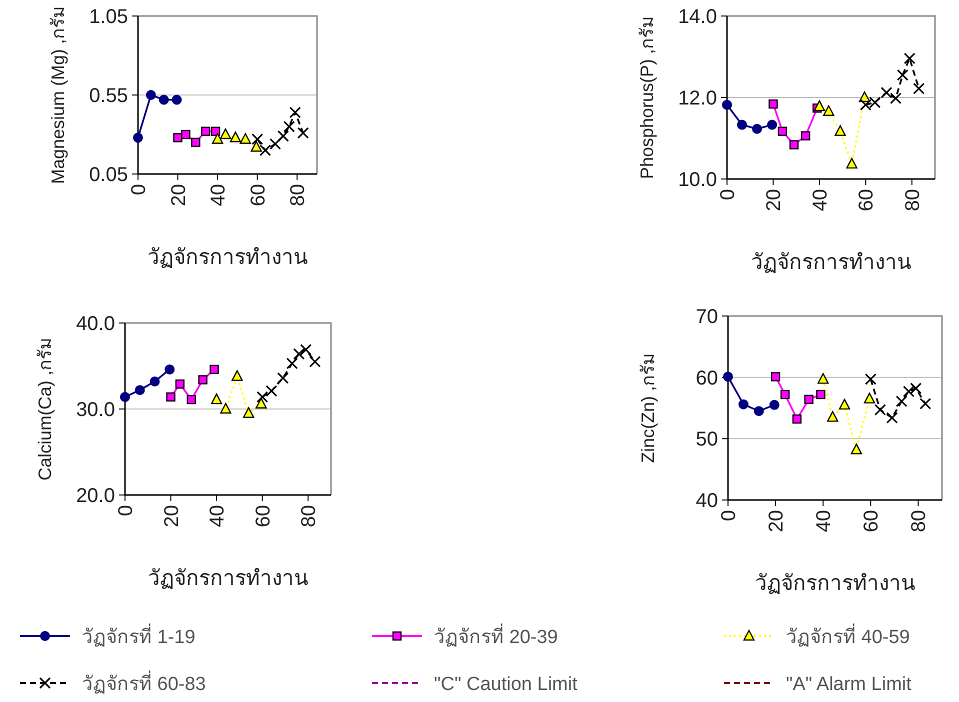 The width and height of the screenshot is (959, 702). Describe the element at coordinates (45, 409) in the screenshot. I see `y-axis-title: Calcium(Ca) ,กรัม` at that location.